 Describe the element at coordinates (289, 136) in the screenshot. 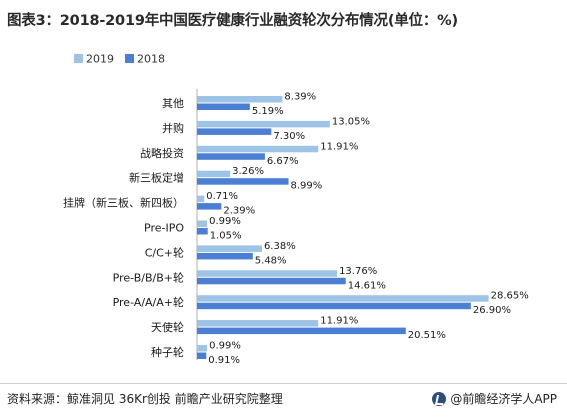

I see `data-label-2018: 7.30%` at that location.